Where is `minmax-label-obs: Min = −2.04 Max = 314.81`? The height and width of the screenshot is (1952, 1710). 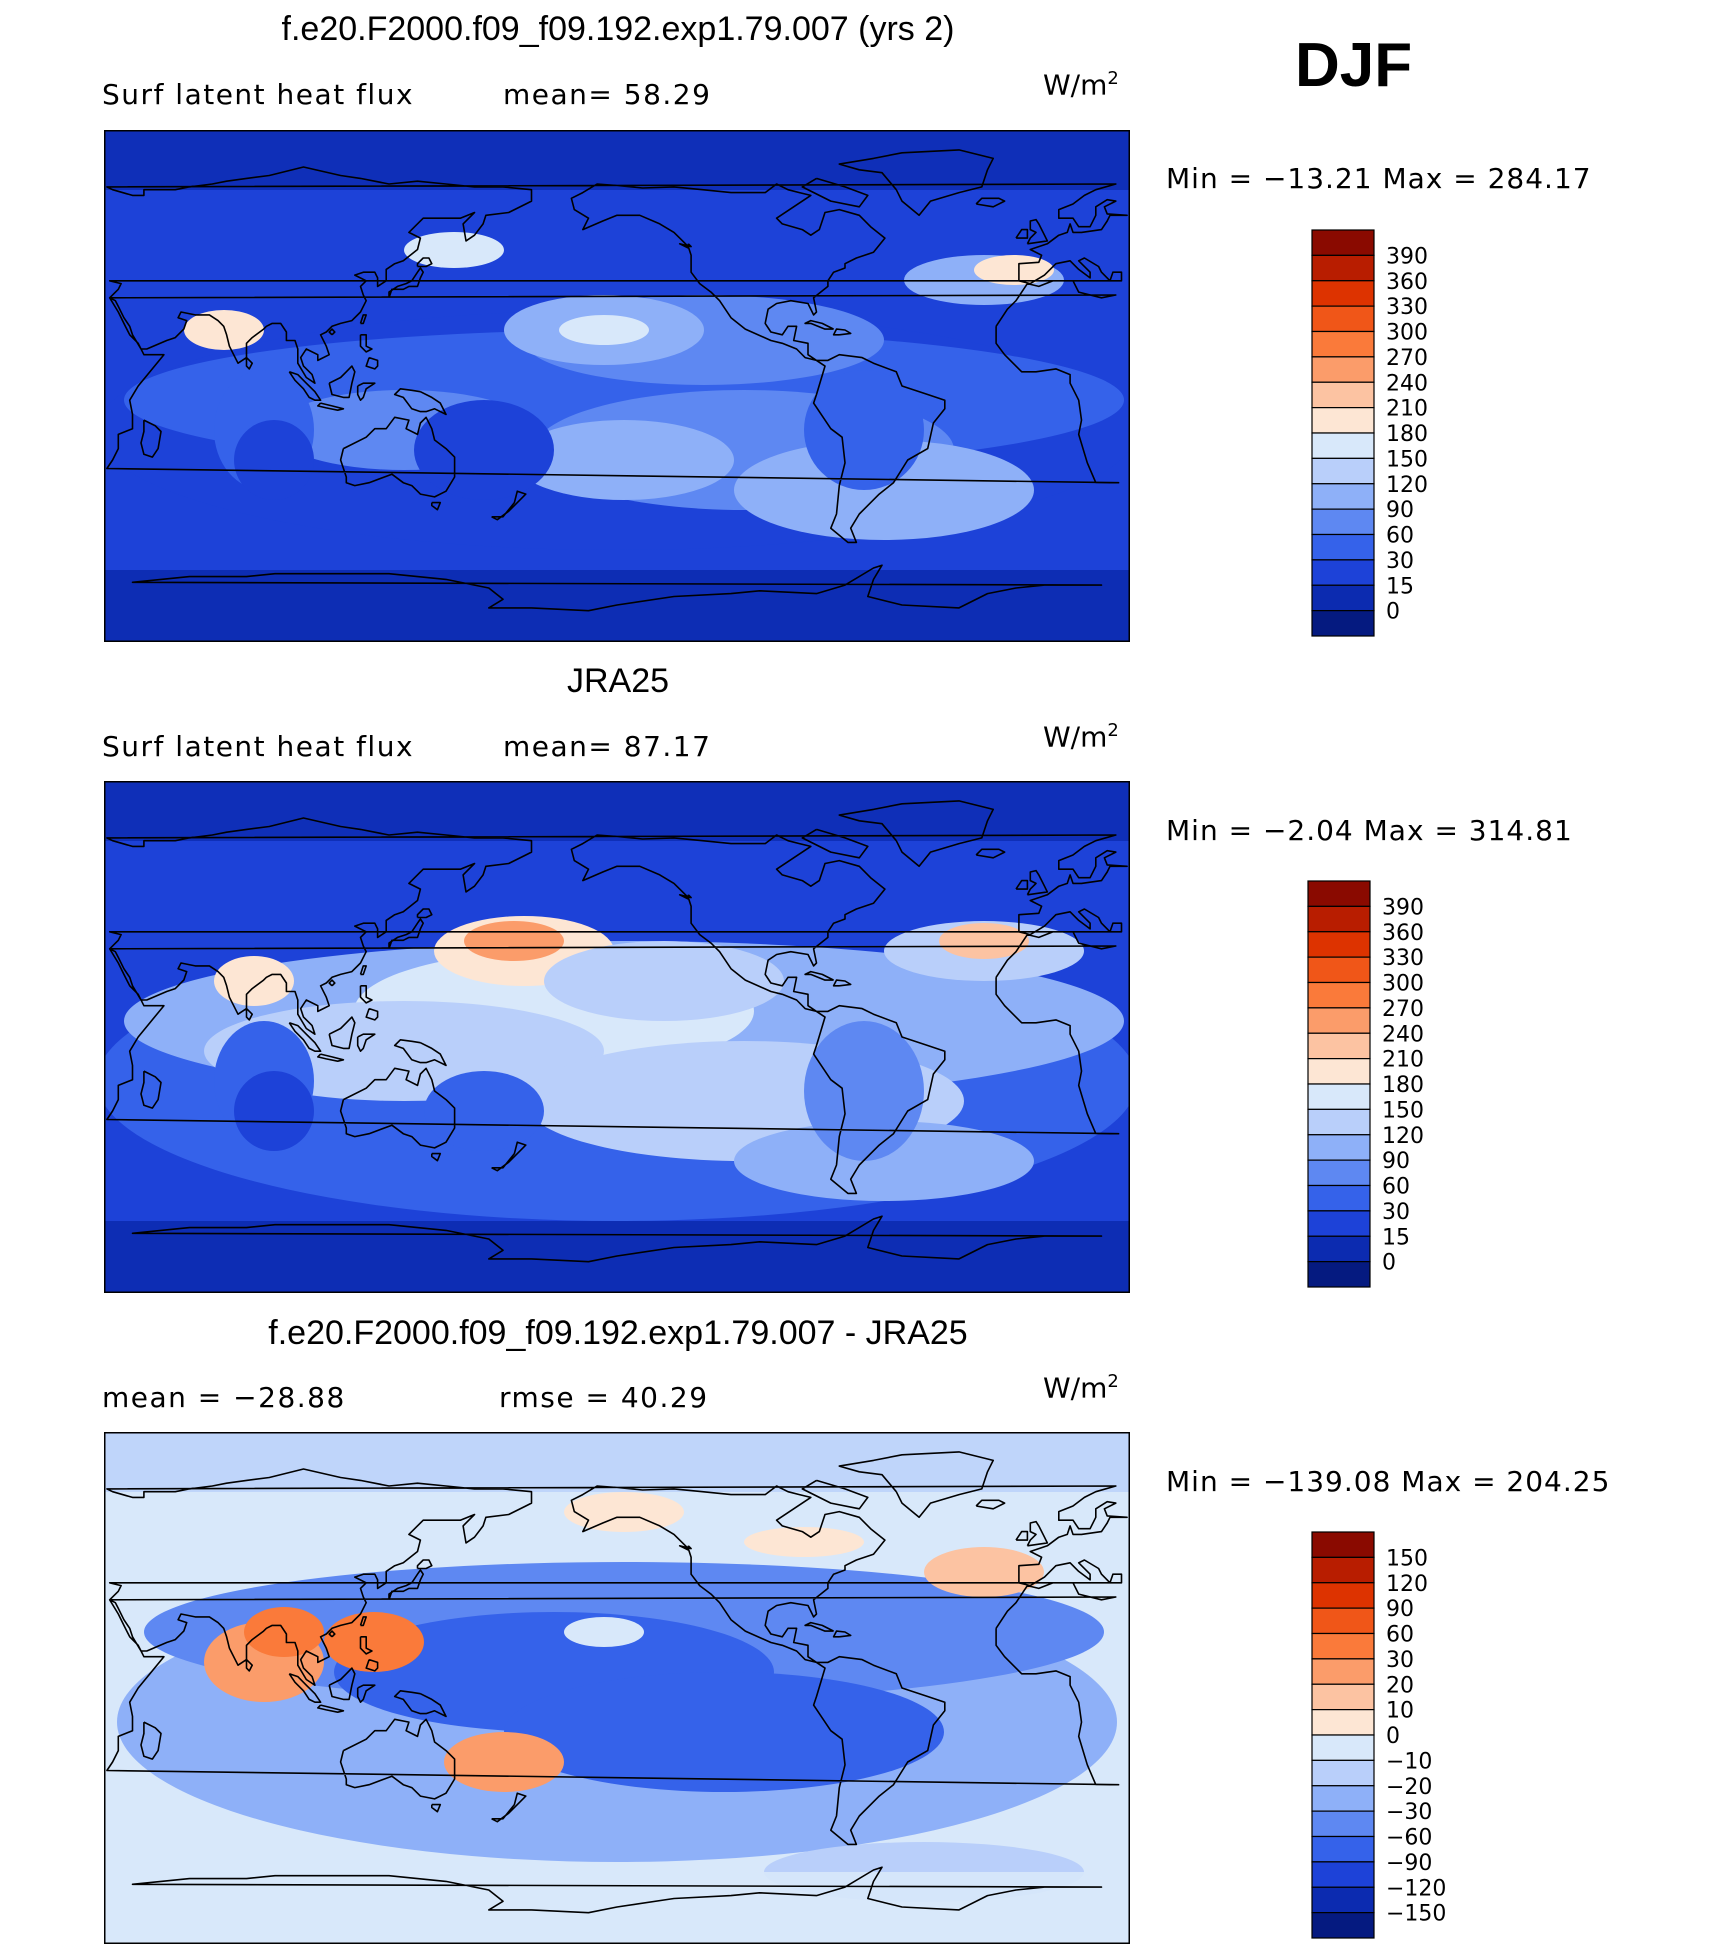 minmax-label-obs: Min = −2.04 Max = 314.81 is located at coordinates (1369, 830).